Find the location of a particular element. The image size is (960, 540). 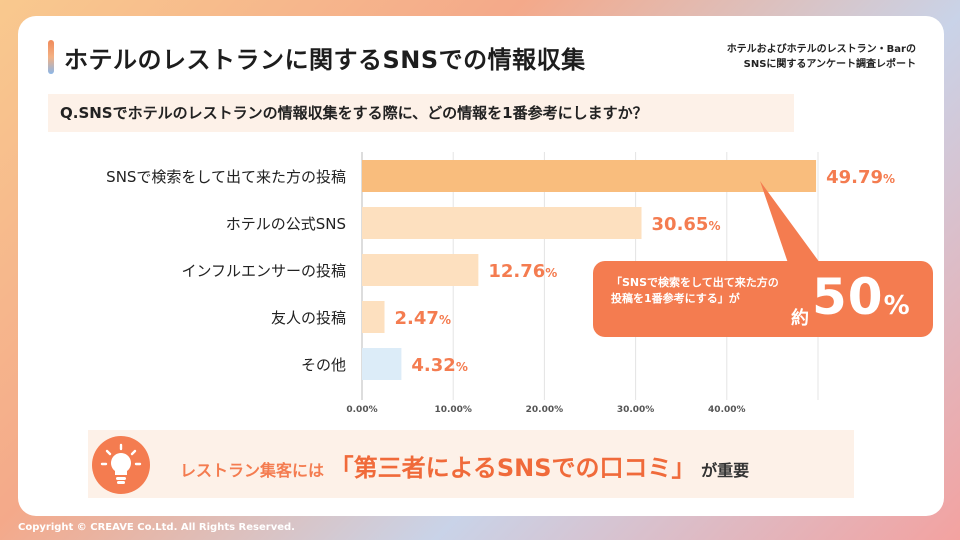

callout-big-number: 50% is located at coordinates (861, 297).